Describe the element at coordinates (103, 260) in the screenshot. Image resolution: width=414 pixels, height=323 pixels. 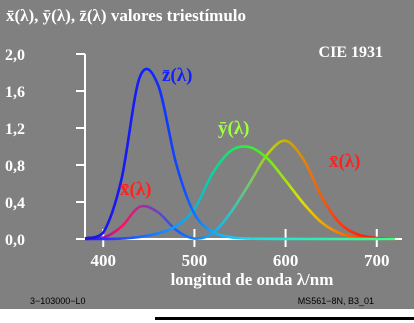
I see `x-tick-label: 400` at that location.